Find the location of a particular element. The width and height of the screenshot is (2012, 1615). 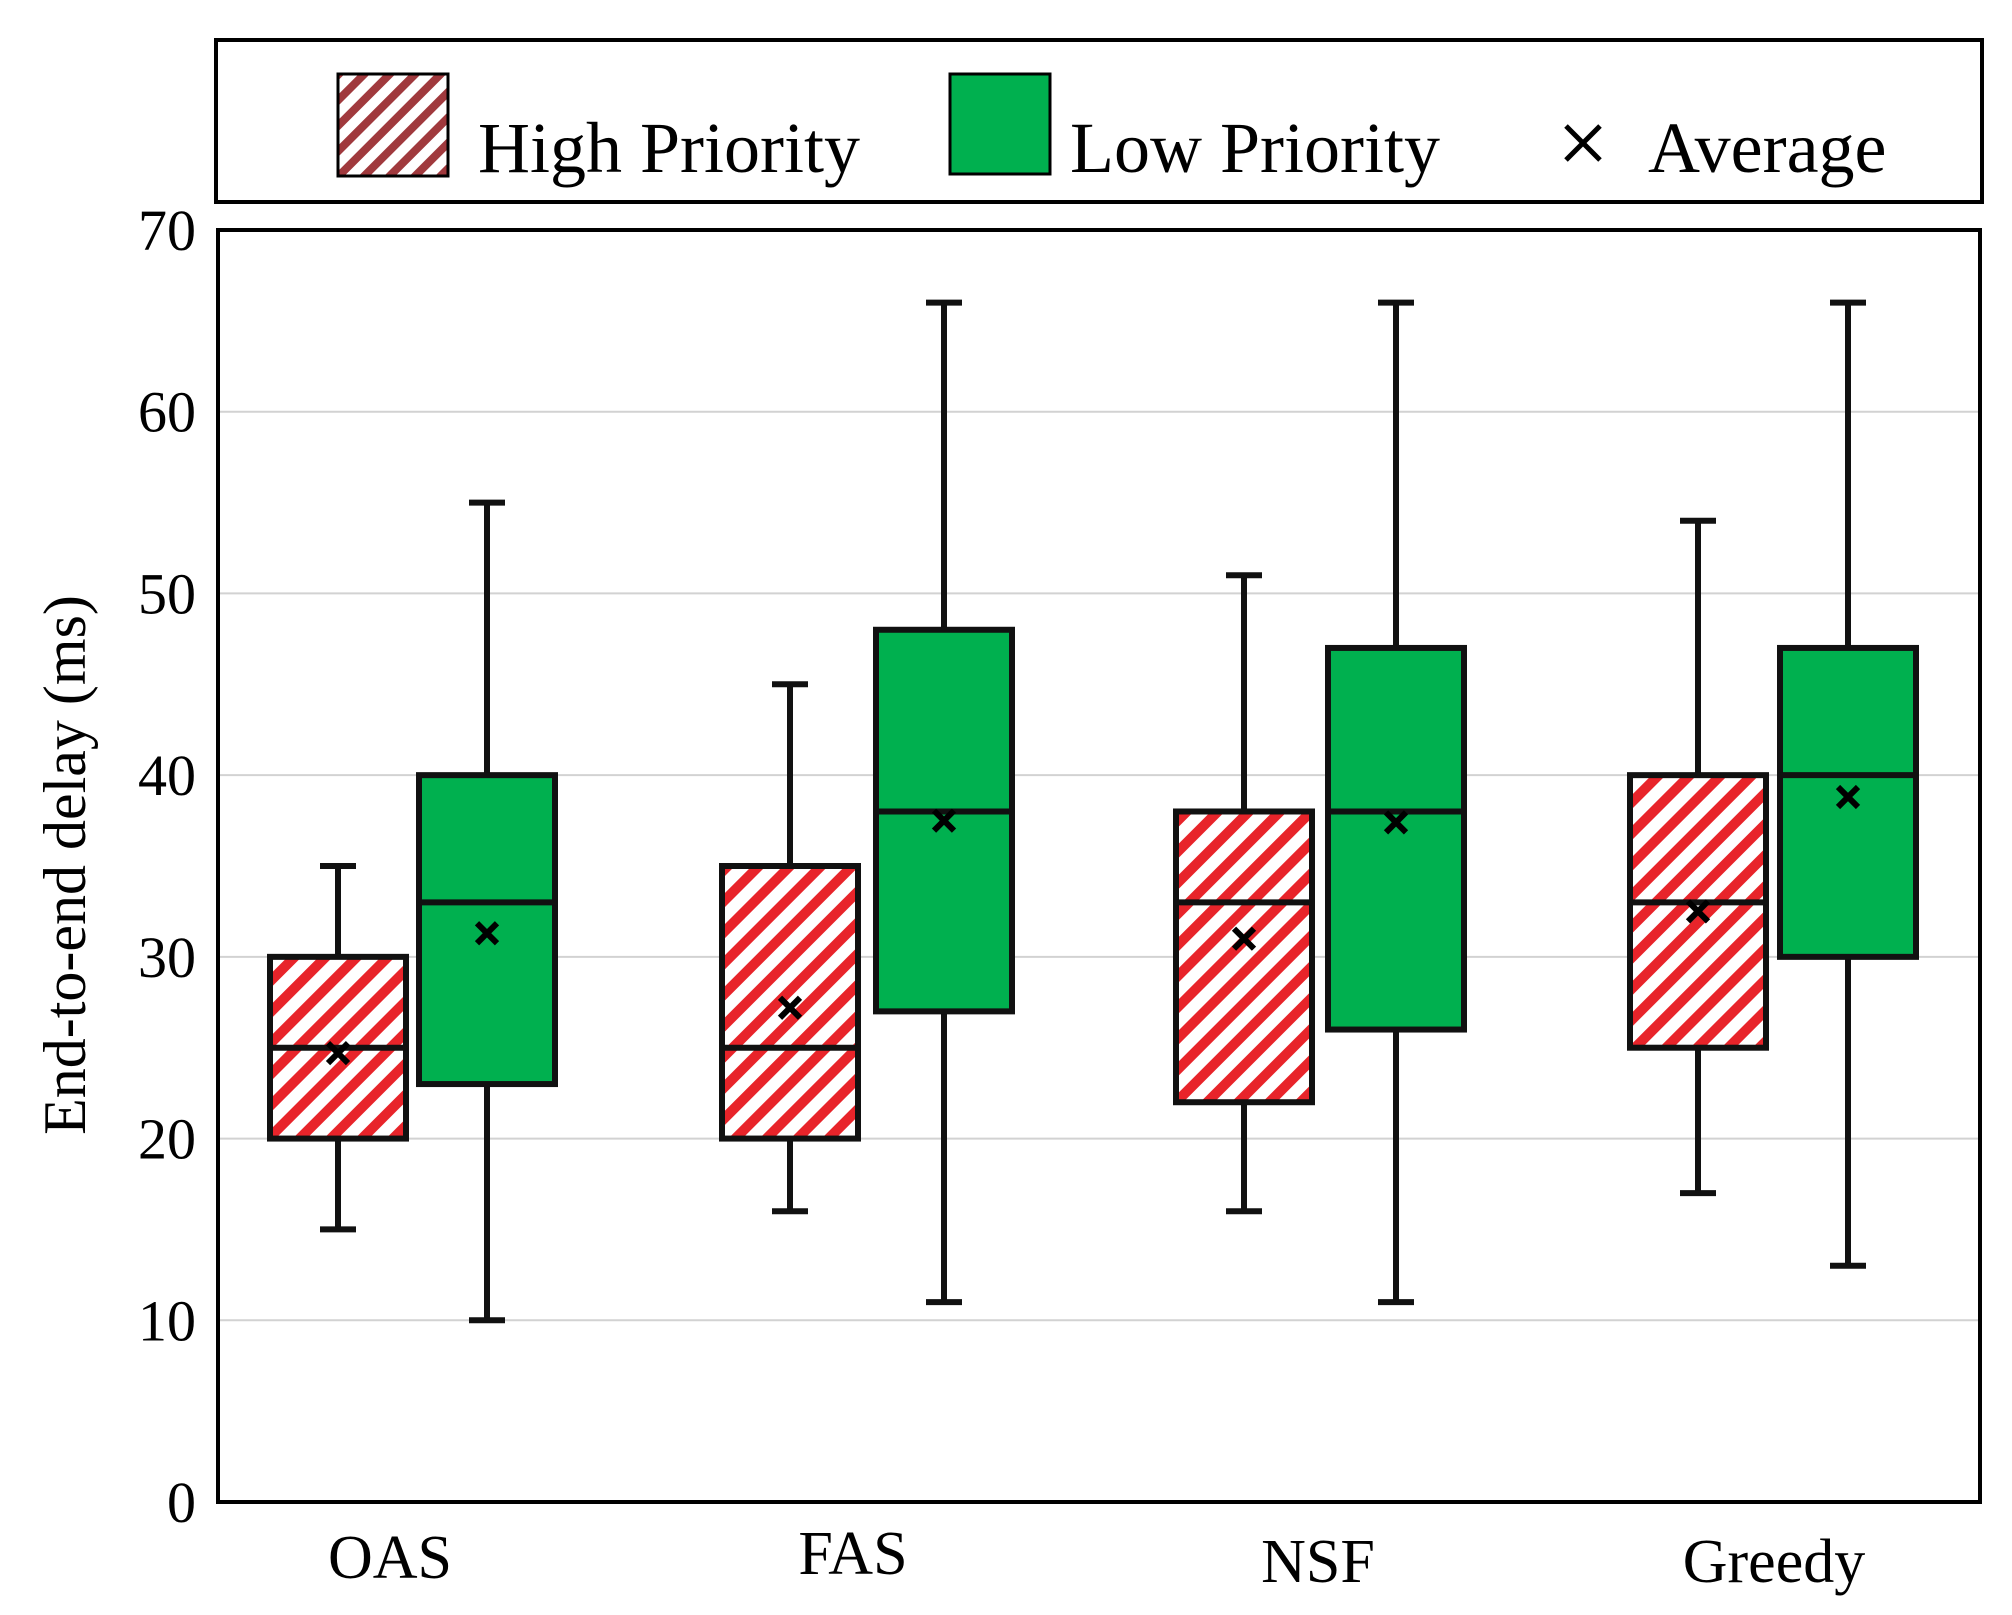

legend: High Priority Low Priority Average is located at coordinates (1099, 121).